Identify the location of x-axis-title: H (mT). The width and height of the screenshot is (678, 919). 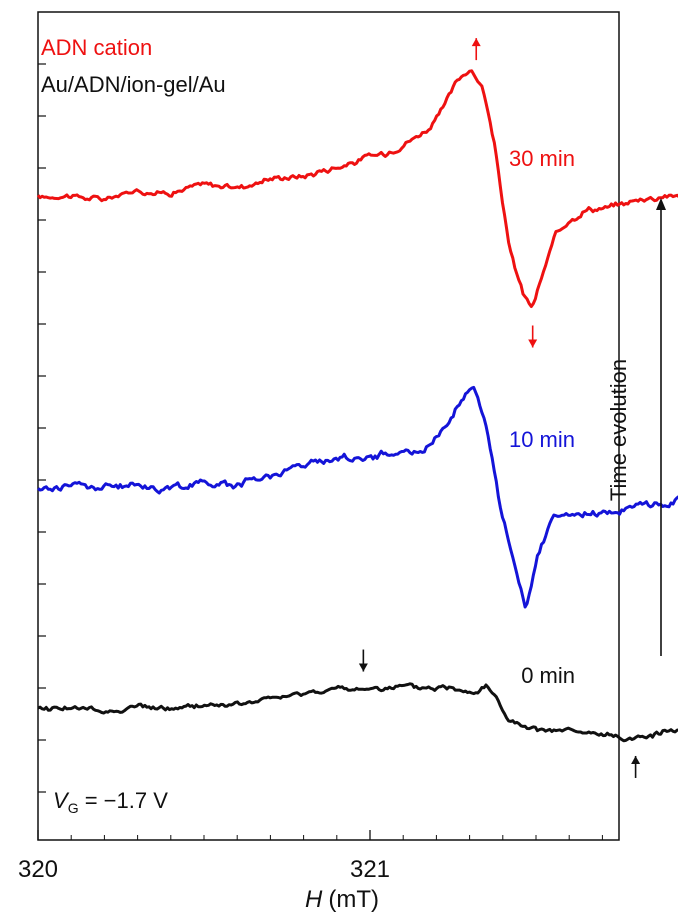
(342, 899).